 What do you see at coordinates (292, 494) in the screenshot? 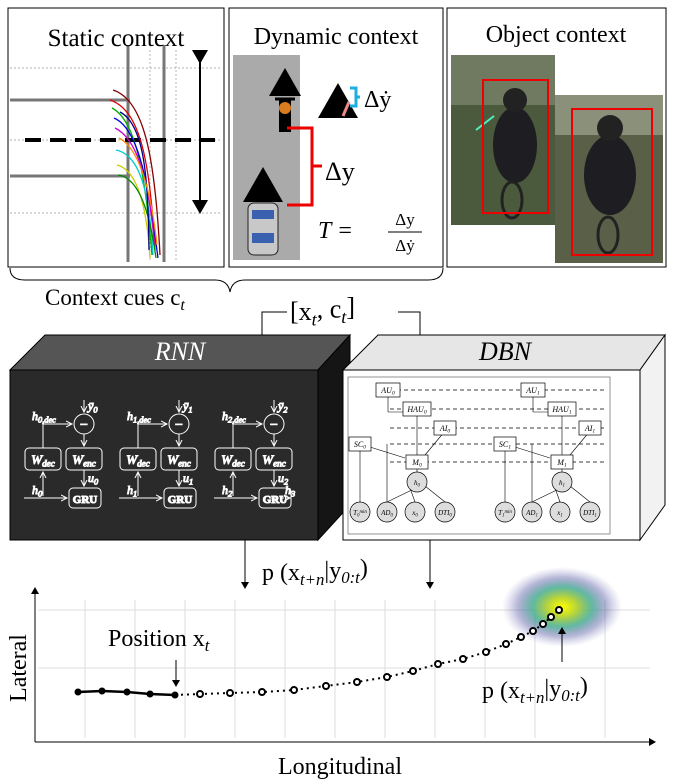
I see `text-part: 3` at bounding box center [292, 494].